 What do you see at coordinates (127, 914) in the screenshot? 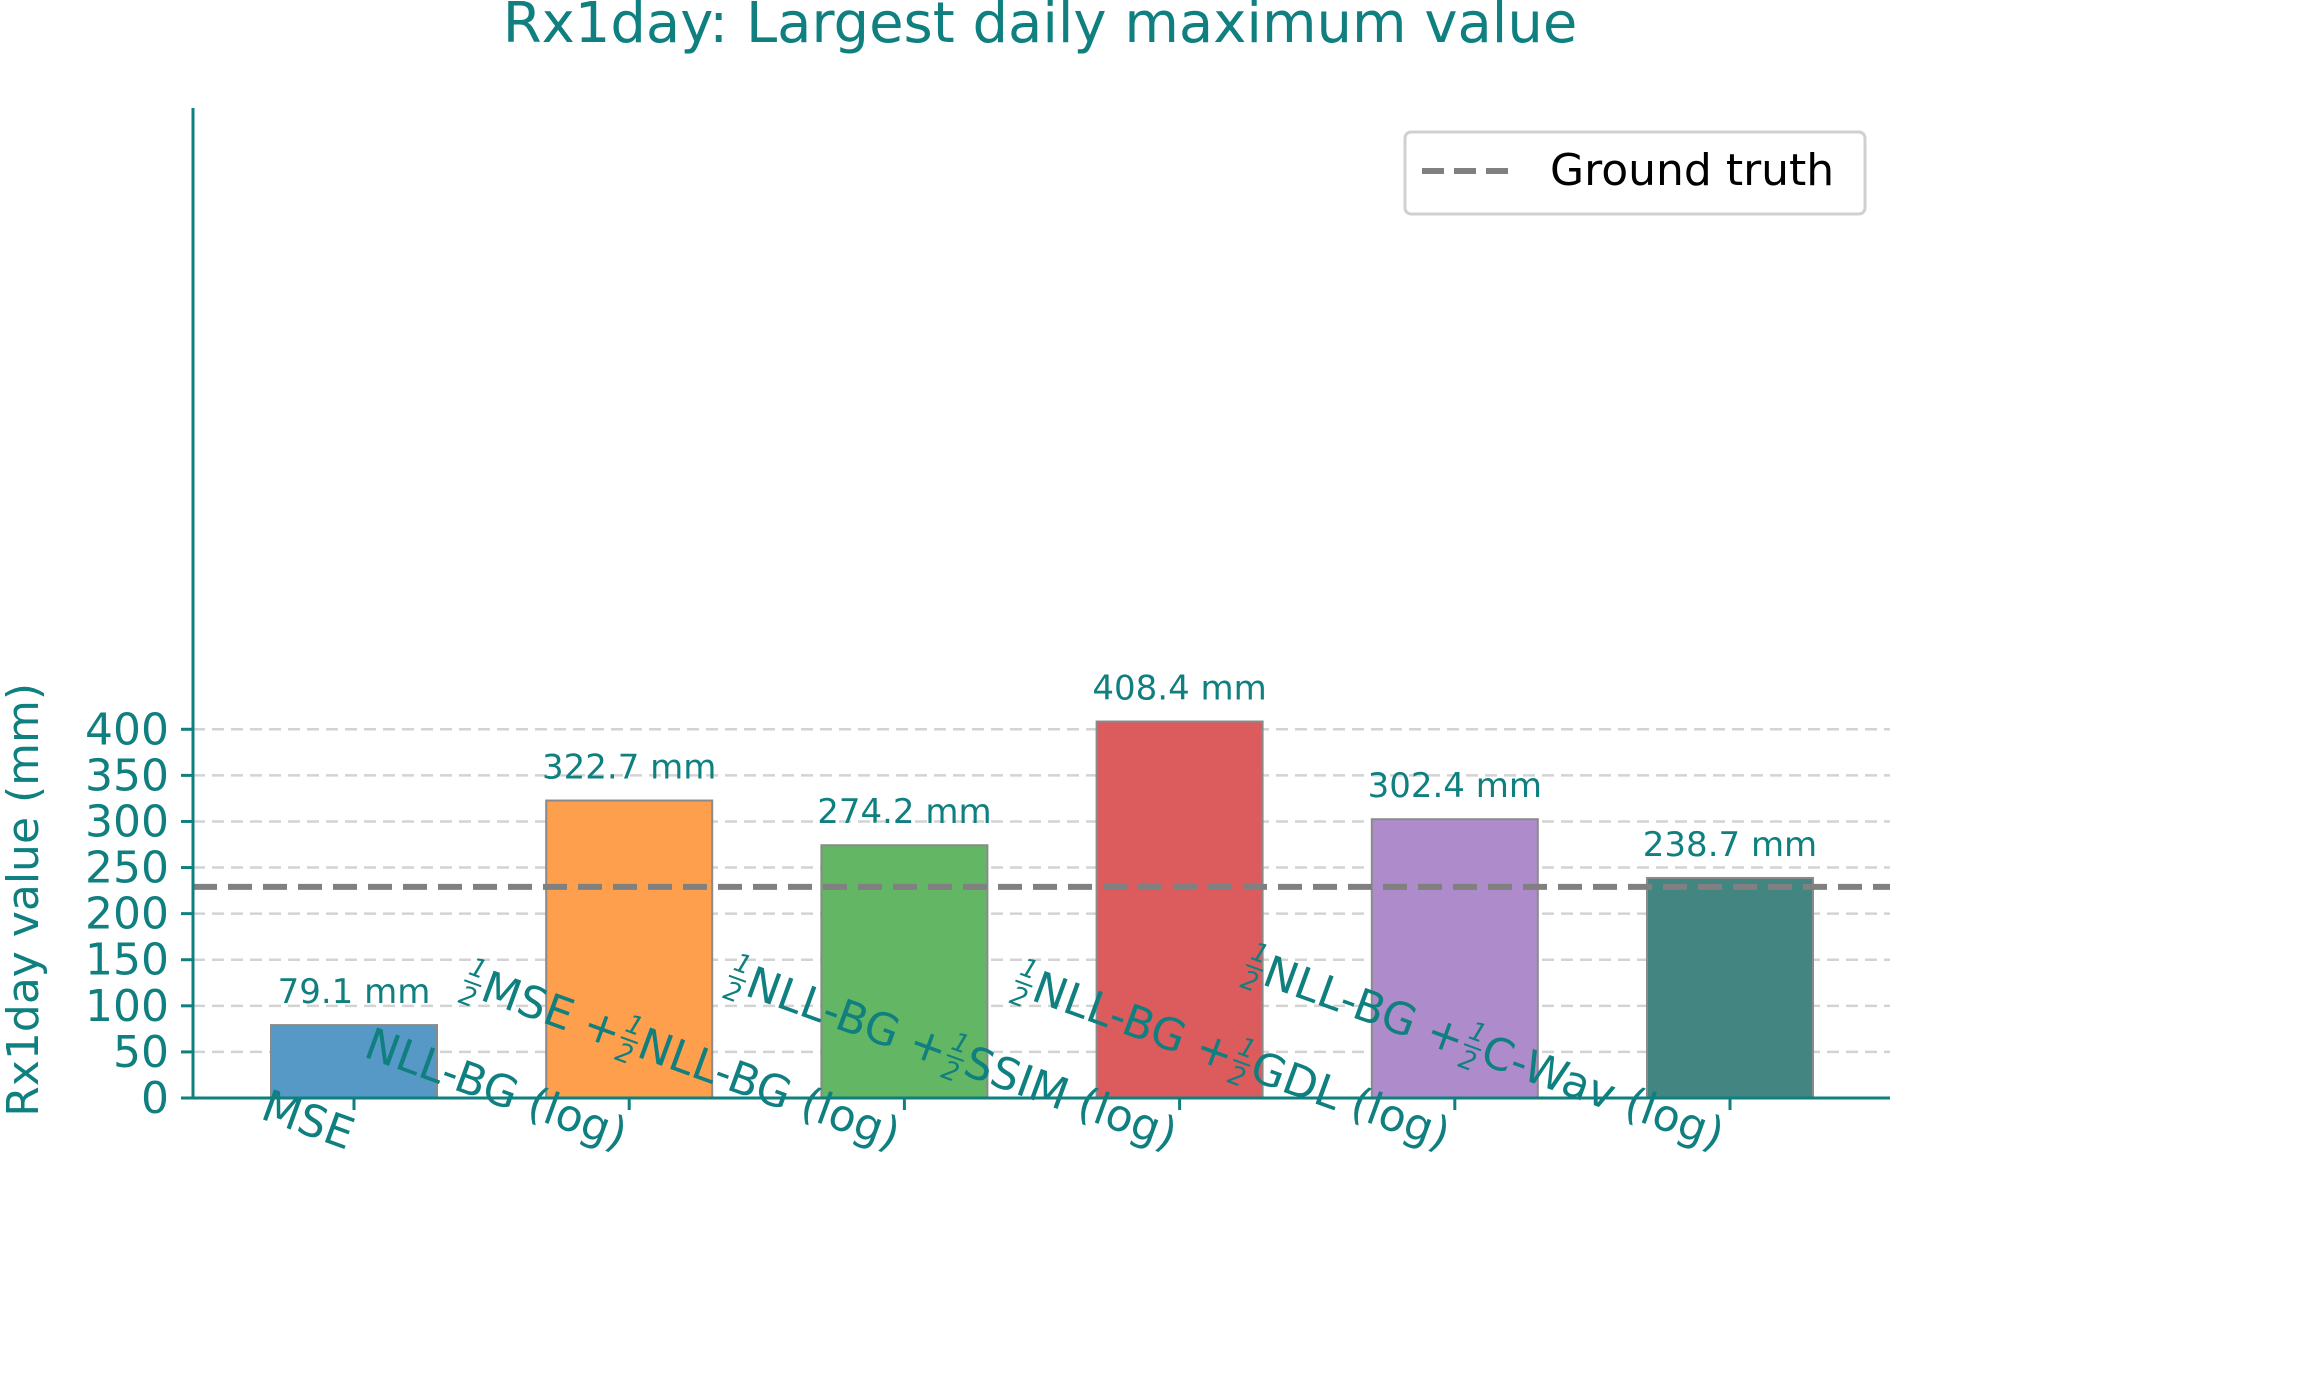
I see `y-tick-label: 200` at bounding box center [127, 914].